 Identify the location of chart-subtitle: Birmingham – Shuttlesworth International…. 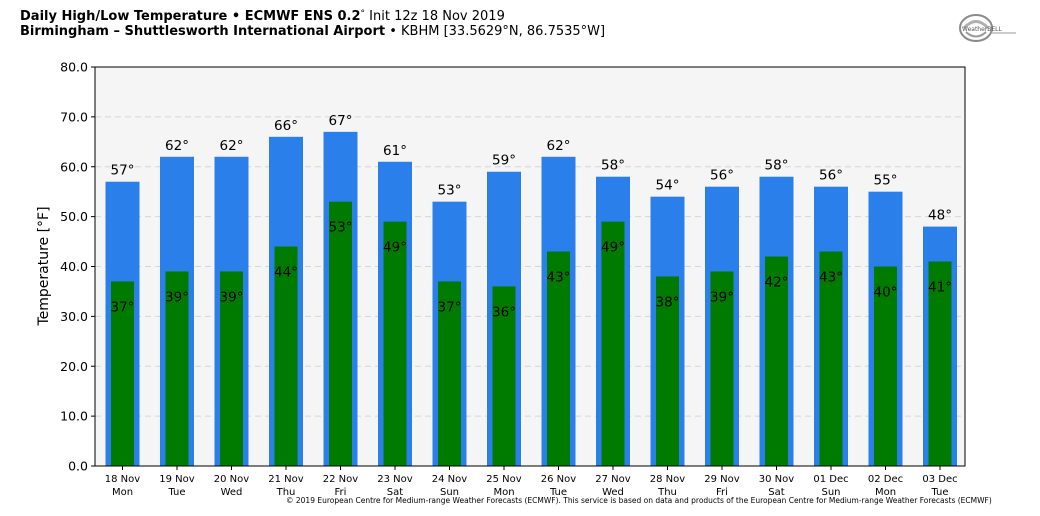
(312, 31).